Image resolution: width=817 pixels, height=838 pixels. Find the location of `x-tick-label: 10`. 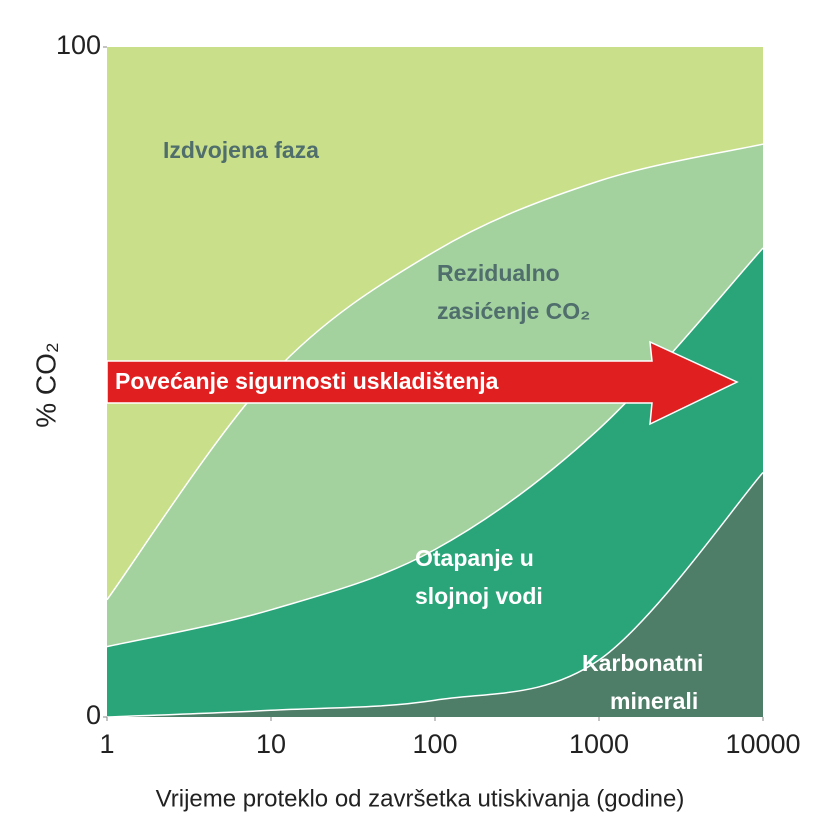

x-tick-label: 10 is located at coordinates (271, 744).